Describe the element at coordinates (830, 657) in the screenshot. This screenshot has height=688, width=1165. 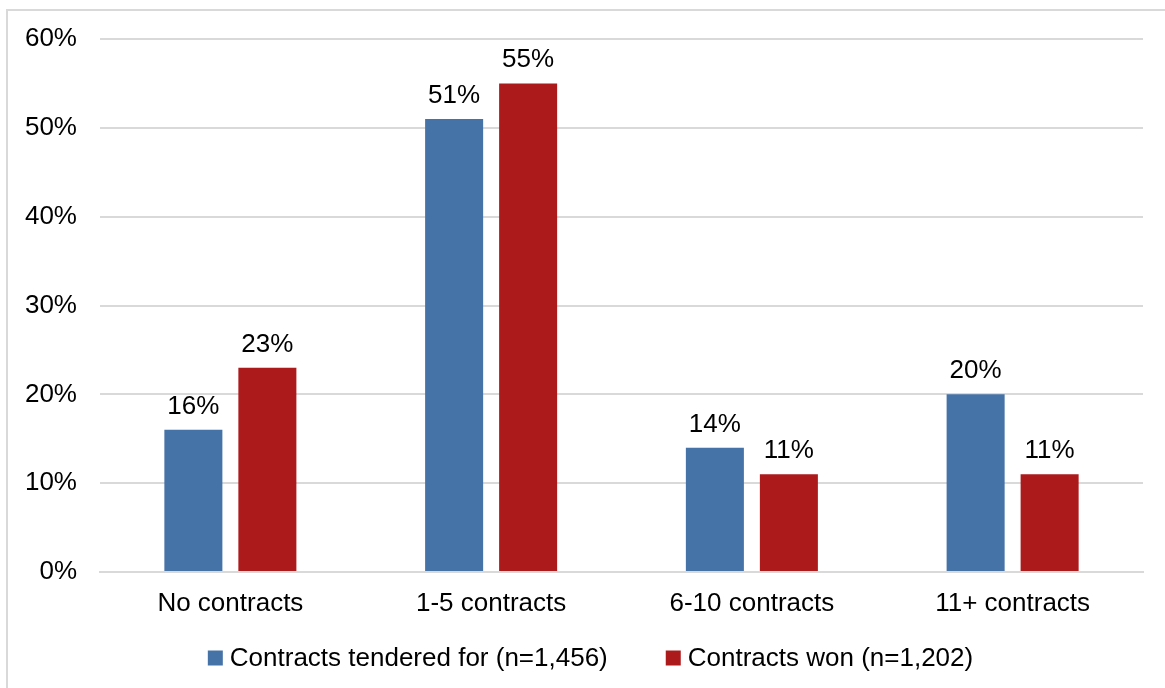
I see `legend-label: Contracts won (n=1,202)` at that location.